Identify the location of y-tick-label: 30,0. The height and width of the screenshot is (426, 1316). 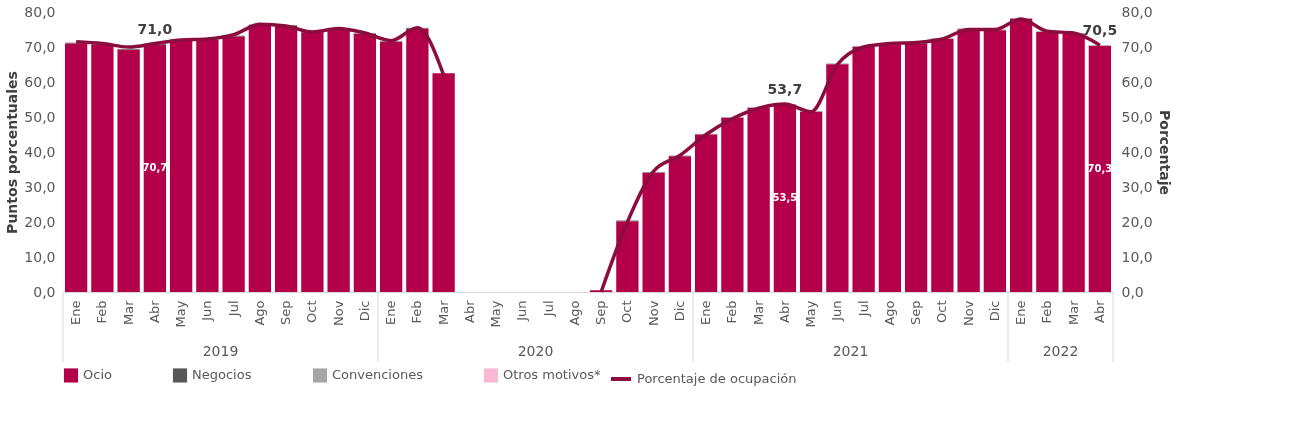
(40, 186).